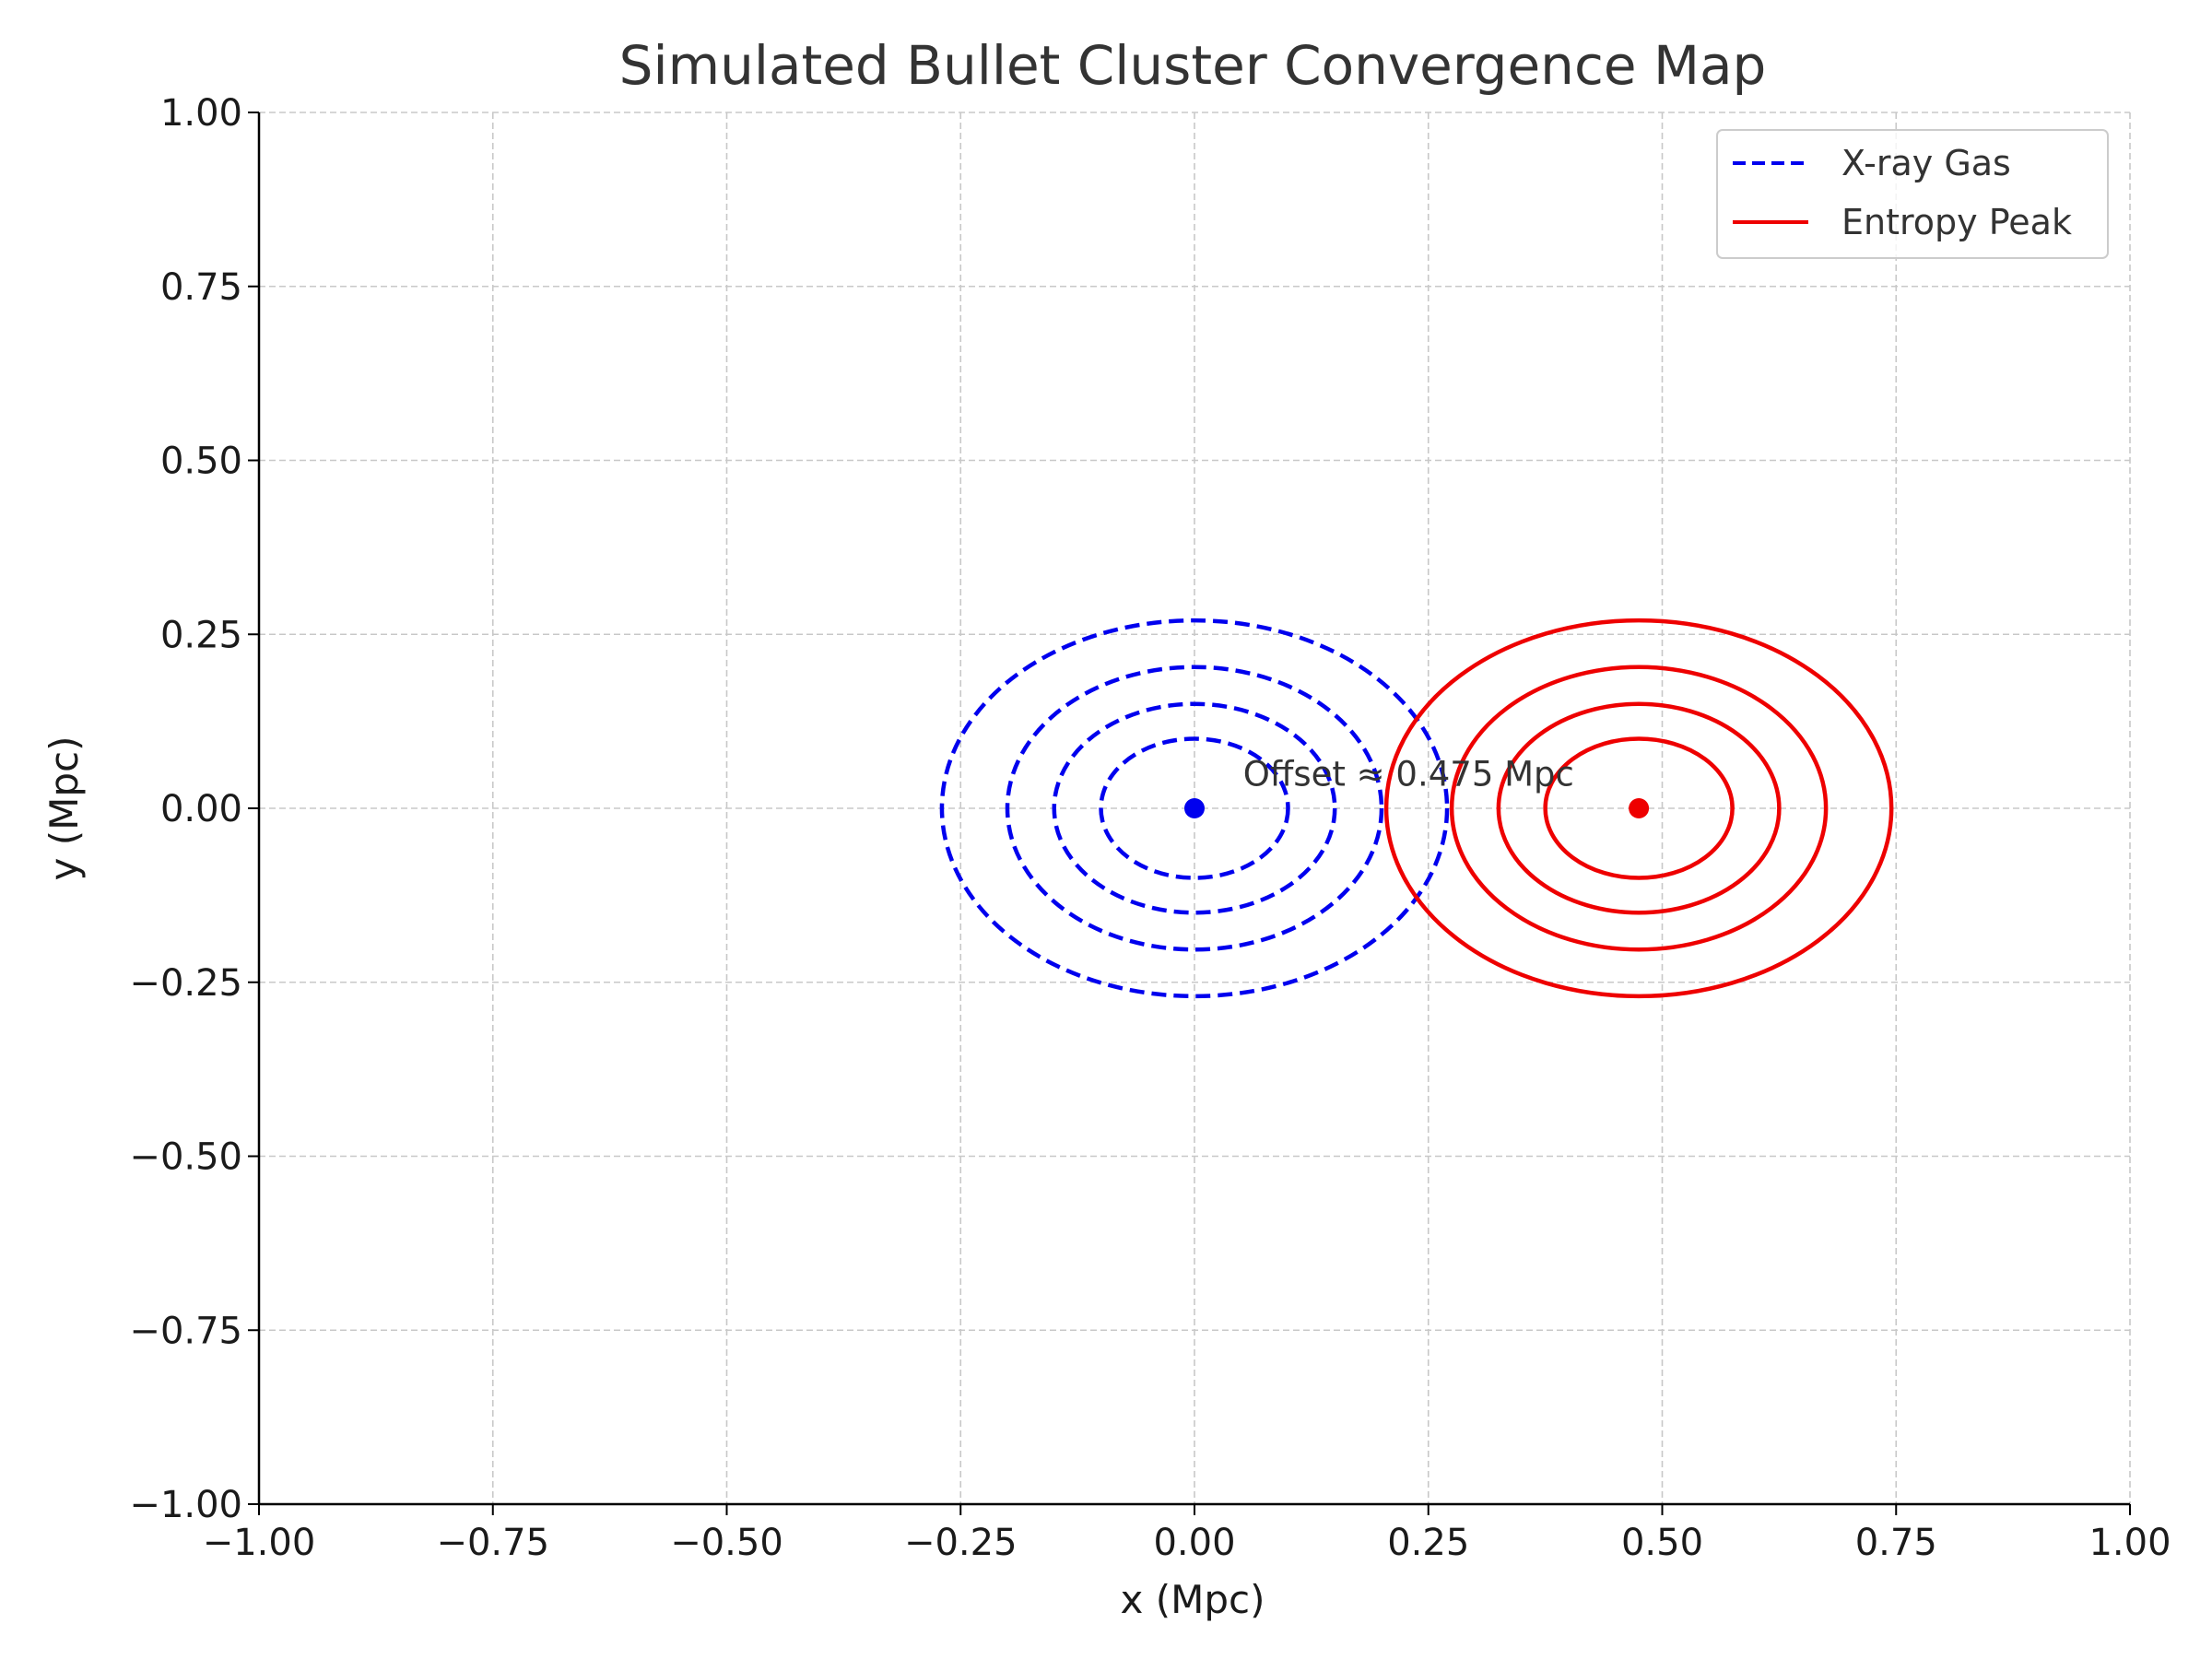 The image size is (2212, 1659). I want to click on x-tick-label-7: 0.75, so click(1896, 1543).